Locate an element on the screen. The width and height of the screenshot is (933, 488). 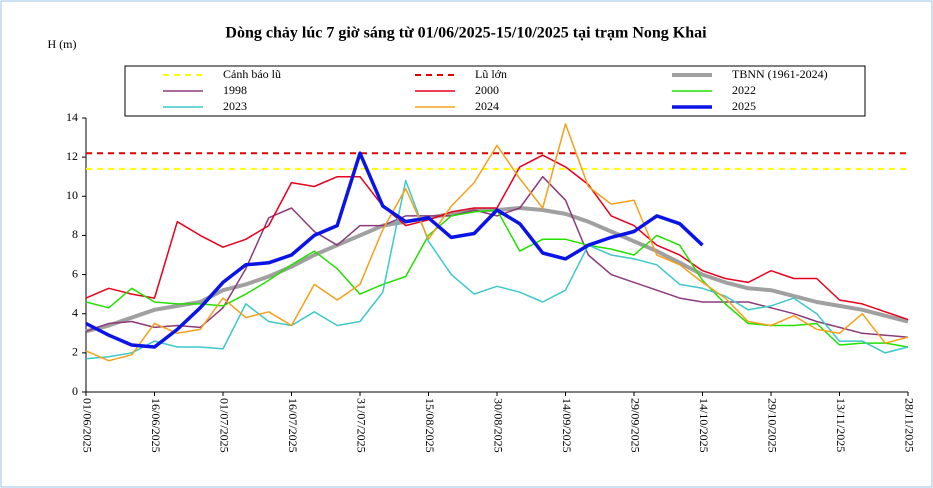
legend-label: Lũ lớn is located at coordinates (491, 74).